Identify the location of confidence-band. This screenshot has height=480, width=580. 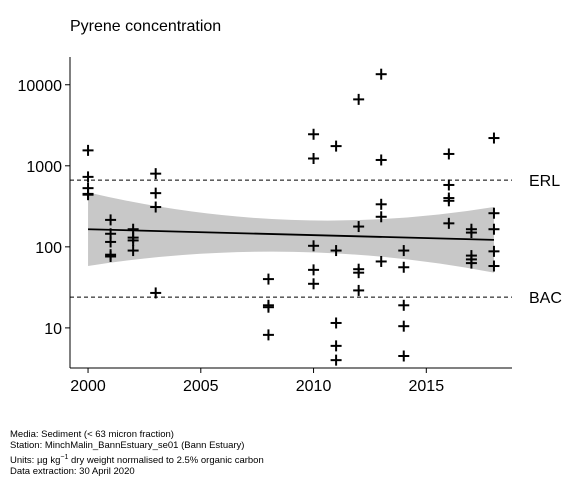
(291, 232).